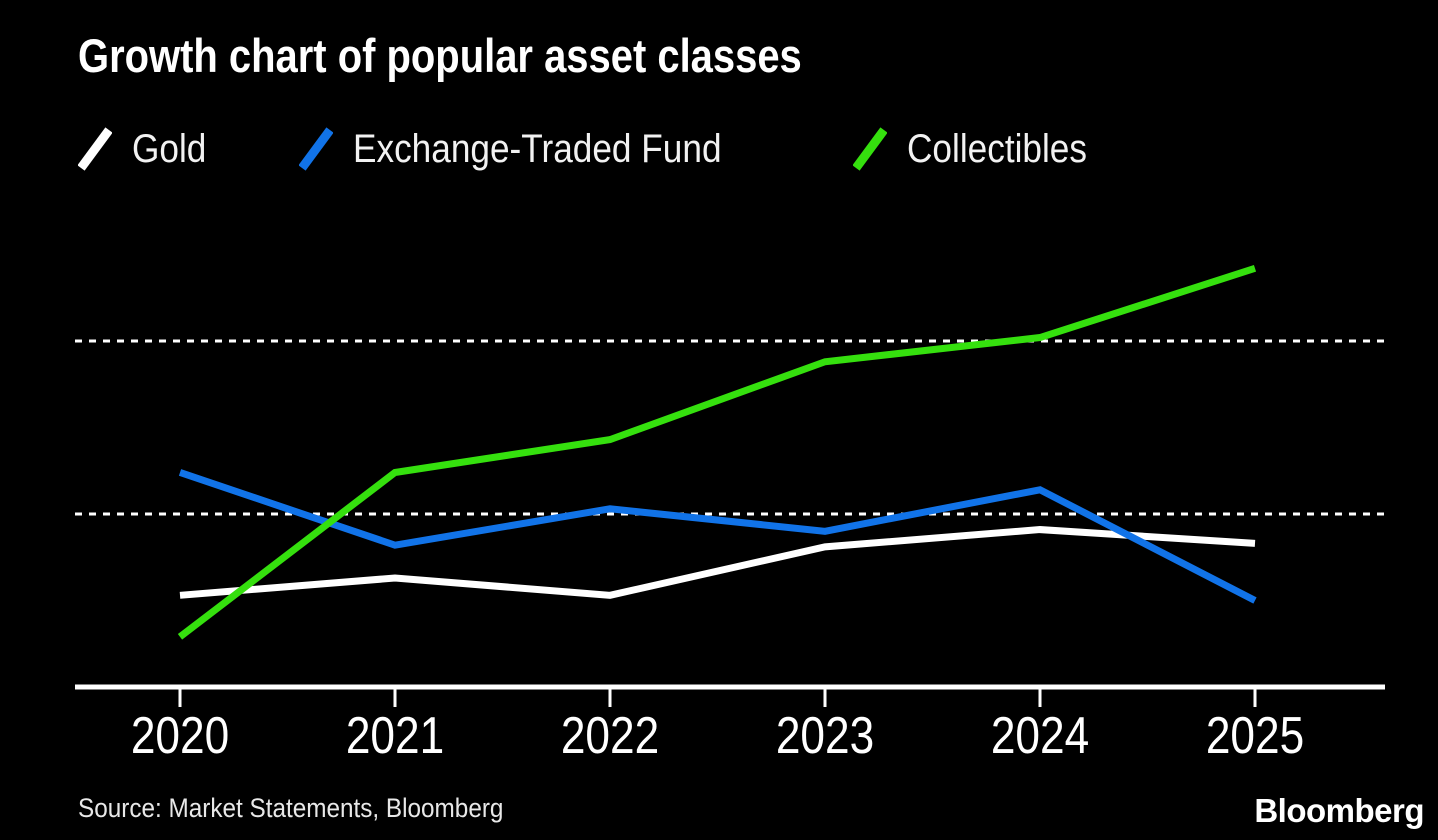 This screenshot has width=1438, height=840. I want to click on x-tick-label: 2025, so click(1255, 736).